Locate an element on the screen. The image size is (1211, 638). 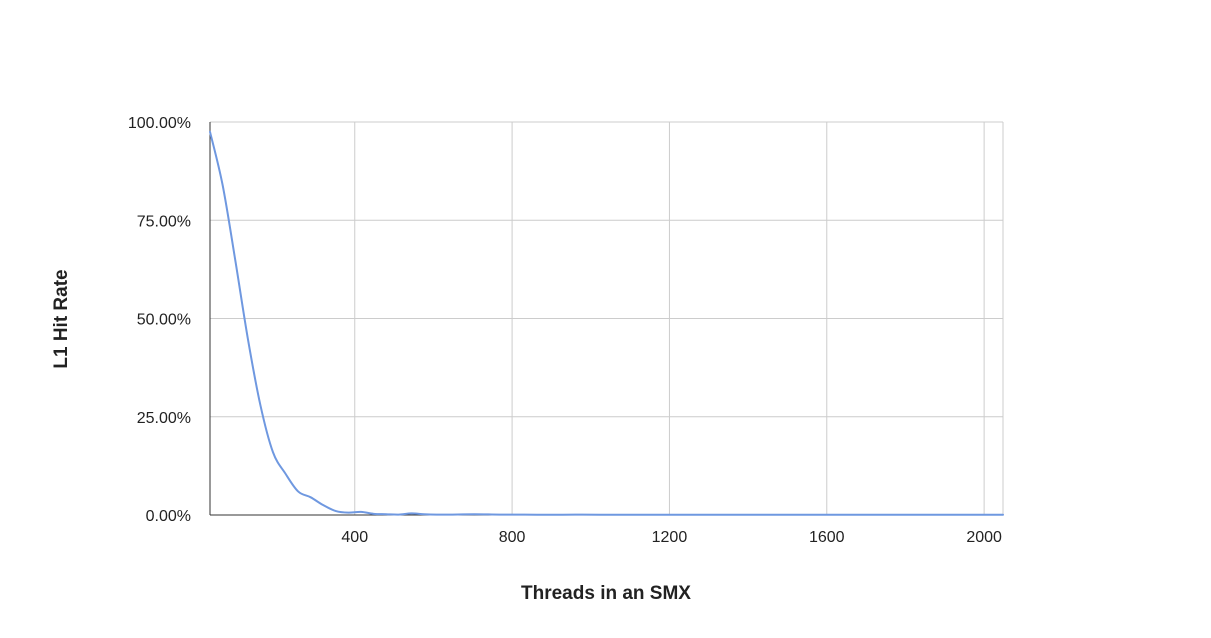
y-tick-label: 50.00% is located at coordinates (164, 320).